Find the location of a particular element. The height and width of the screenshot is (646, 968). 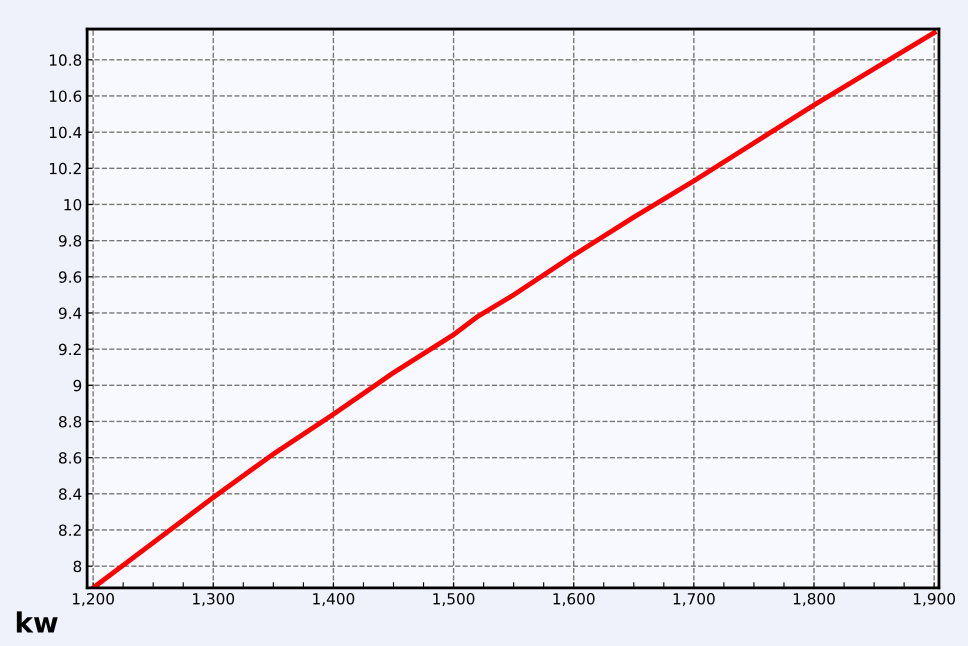

x-tick-label: 1,700 is located at coordinates (694, 599).